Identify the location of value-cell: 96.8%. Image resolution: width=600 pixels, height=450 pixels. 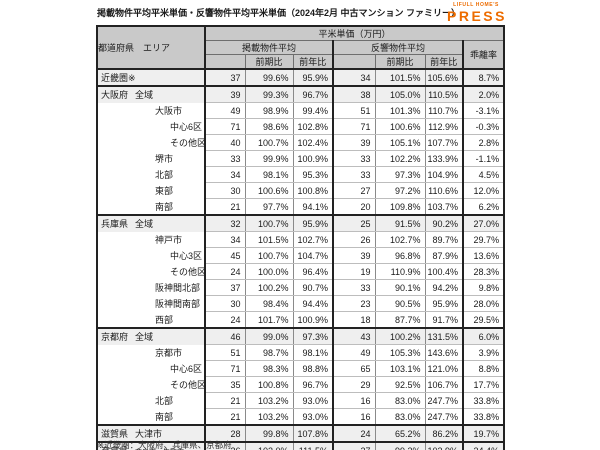
(399, 255).